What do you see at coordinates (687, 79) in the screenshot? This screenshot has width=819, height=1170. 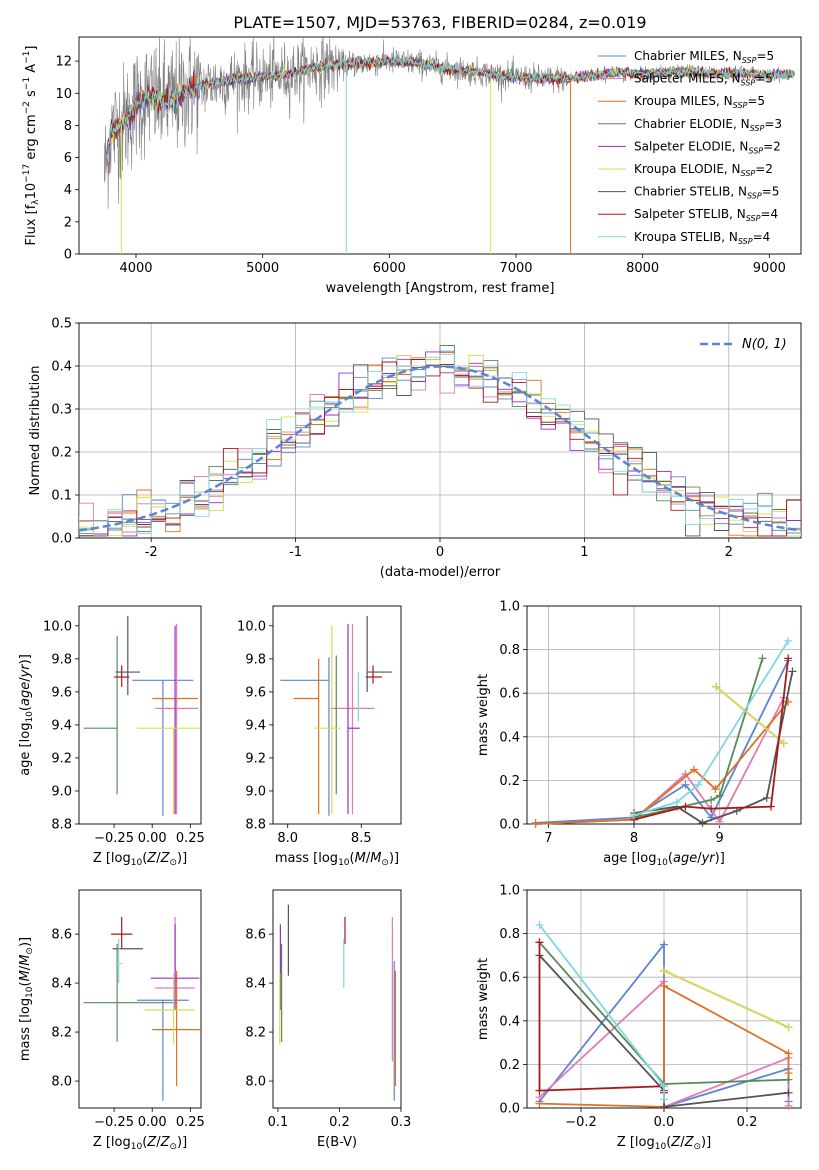 I see `legend-text: Salpeter MILES, N` at bounding box center [687, 79].